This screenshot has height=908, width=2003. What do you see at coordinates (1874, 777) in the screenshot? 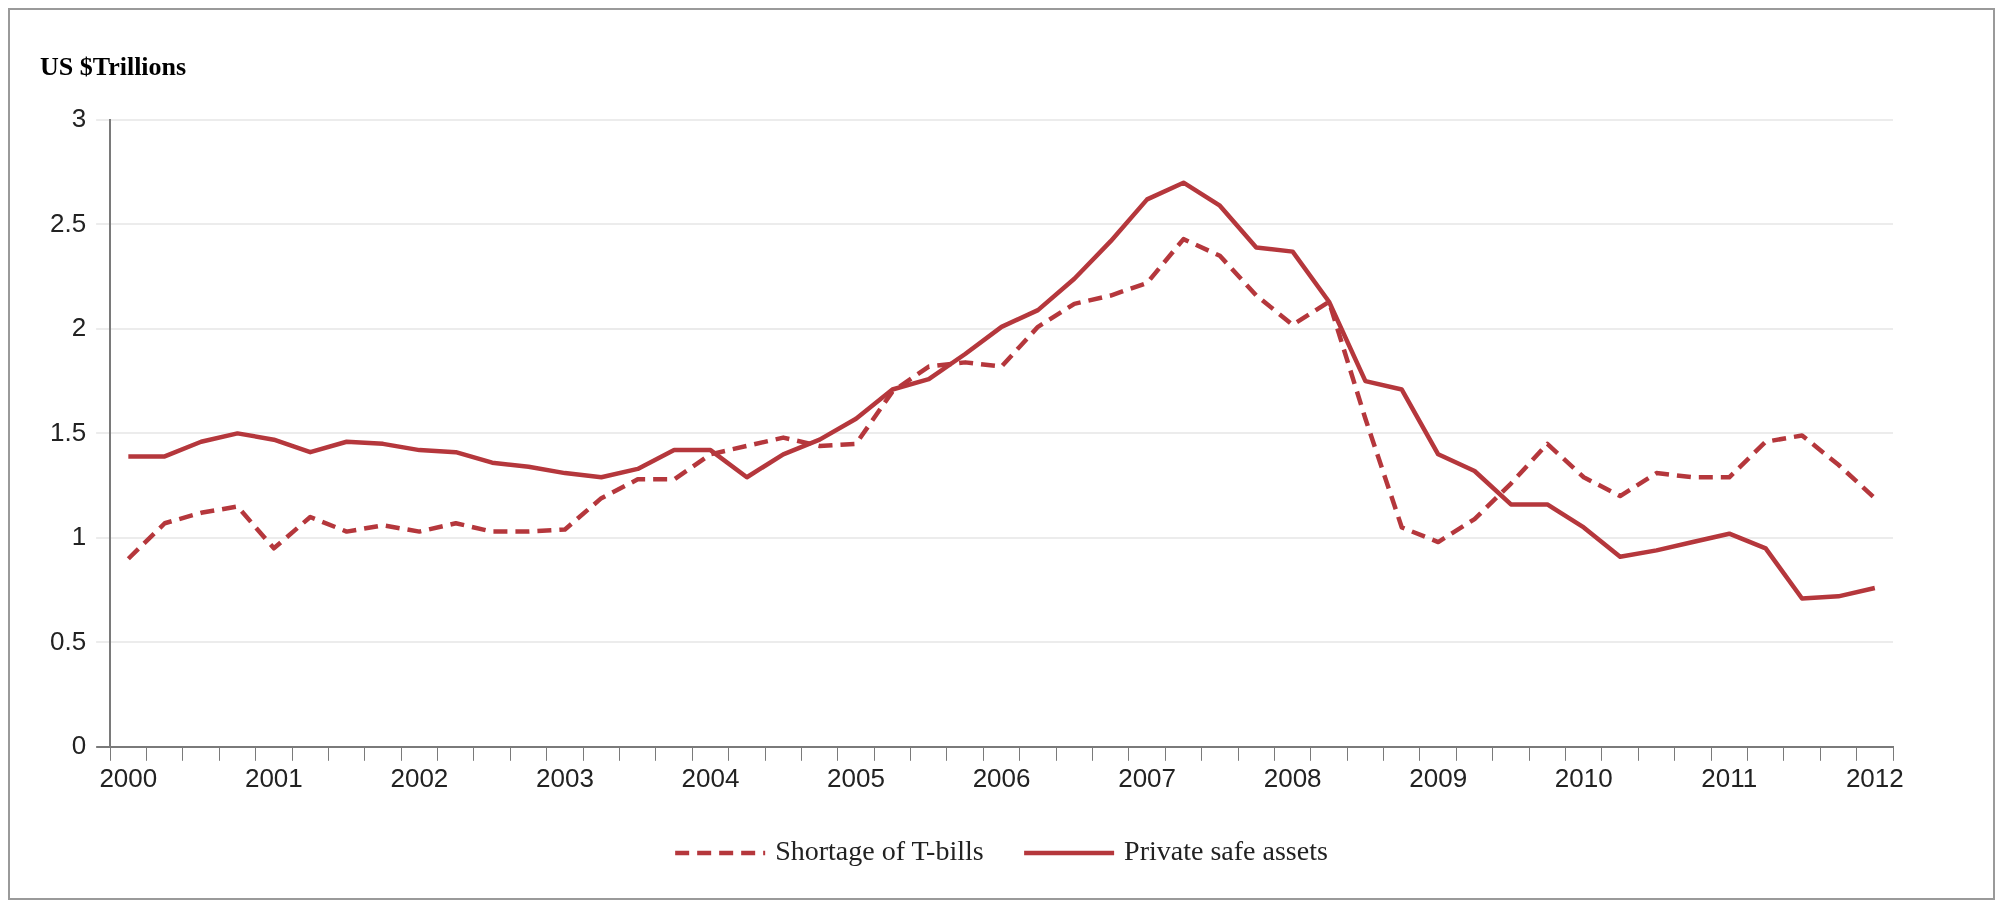
I see `x-tick-label: 2012` at bounding box center [1874, 777].